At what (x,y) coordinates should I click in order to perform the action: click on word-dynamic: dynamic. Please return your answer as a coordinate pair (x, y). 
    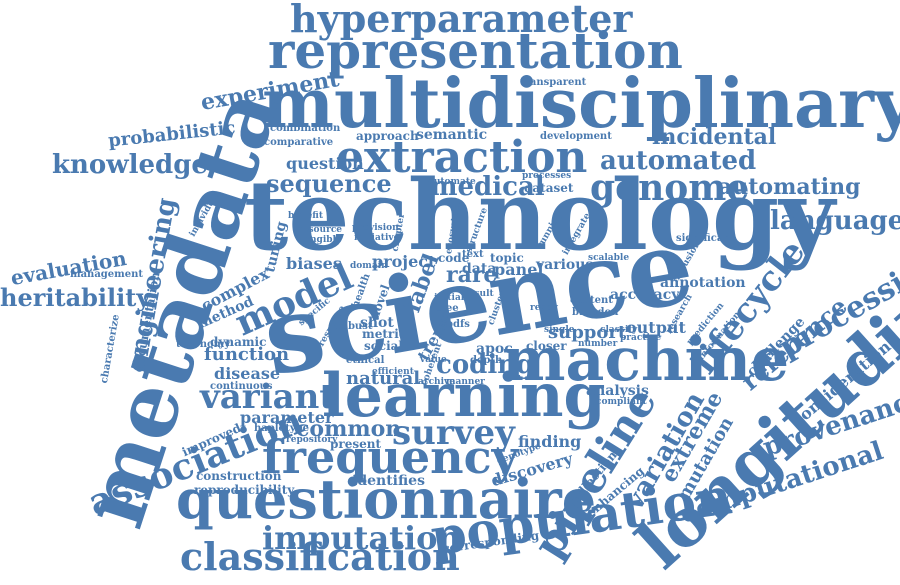
    Looking at the image, I should click on (238, 342).